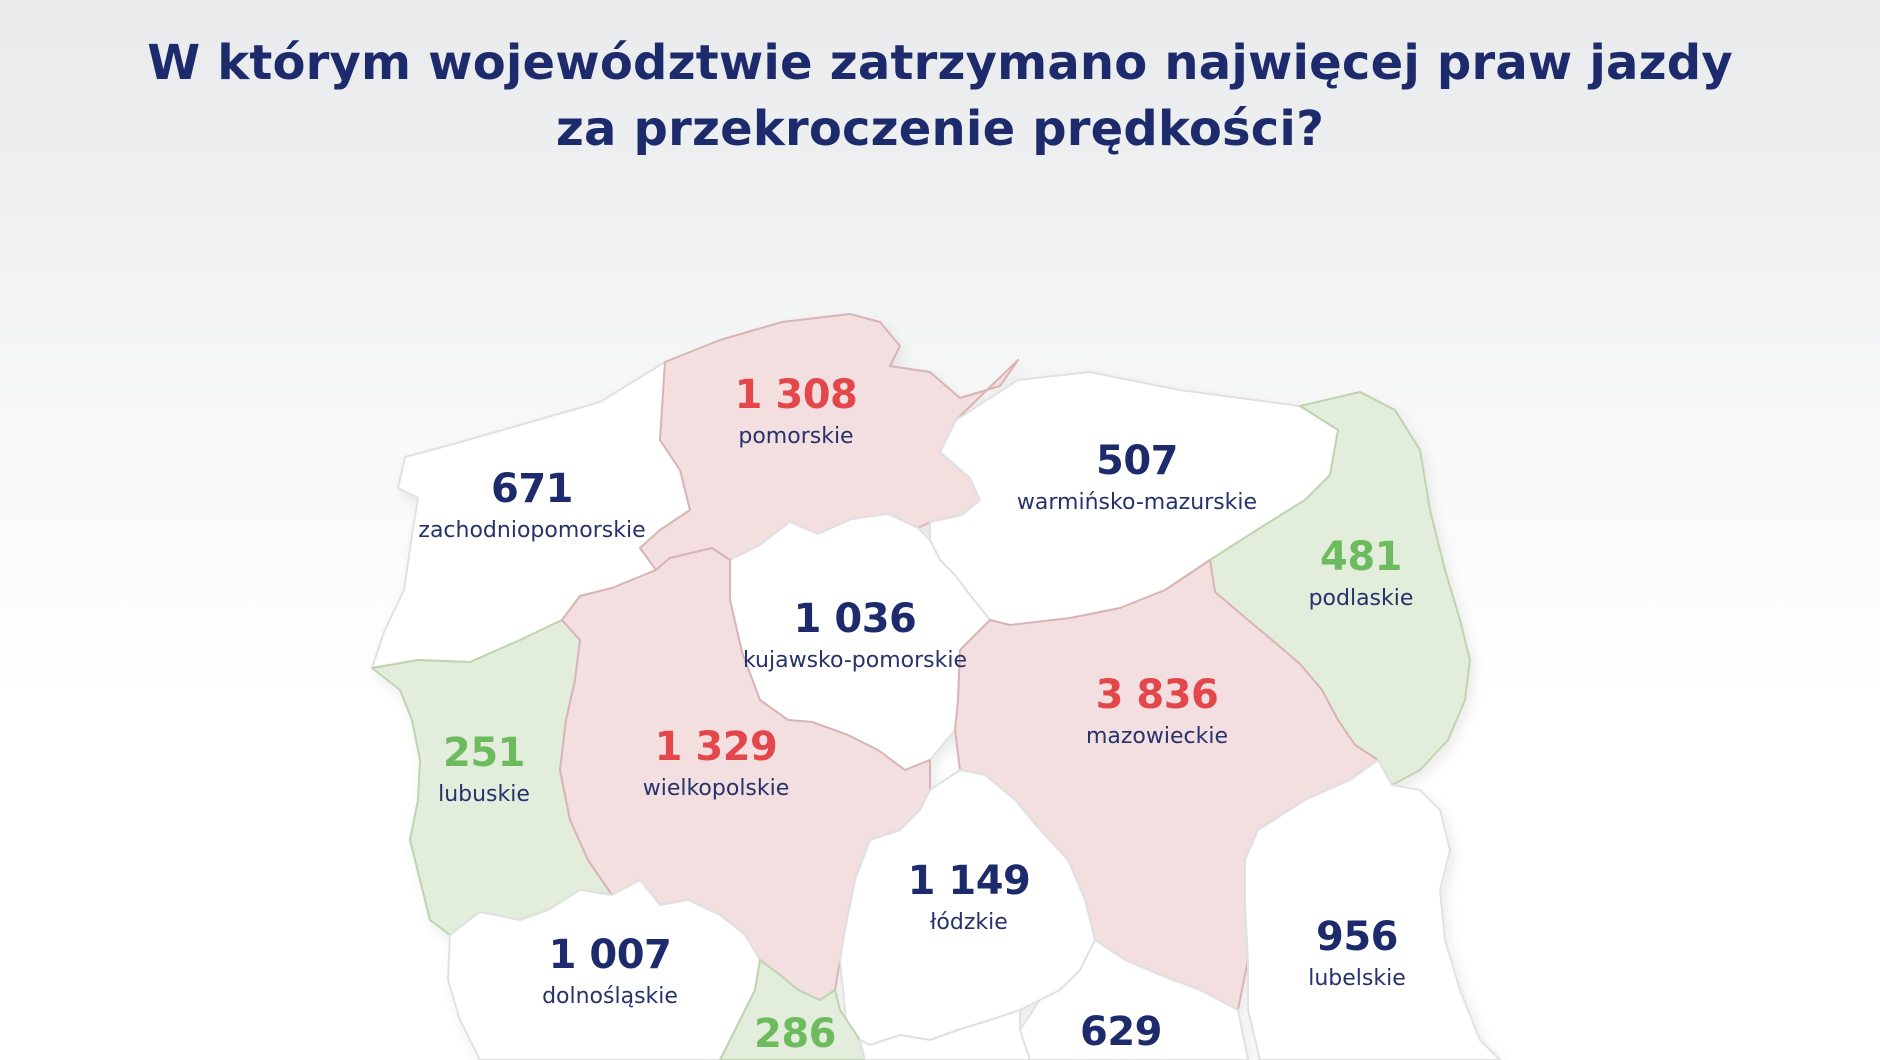  What do you see at coordinates (1137, 502) in the screenshot?
I see `name-warminsko-mazurskie: warmińsko-mazurskie` at bounding box center [1137, 502].